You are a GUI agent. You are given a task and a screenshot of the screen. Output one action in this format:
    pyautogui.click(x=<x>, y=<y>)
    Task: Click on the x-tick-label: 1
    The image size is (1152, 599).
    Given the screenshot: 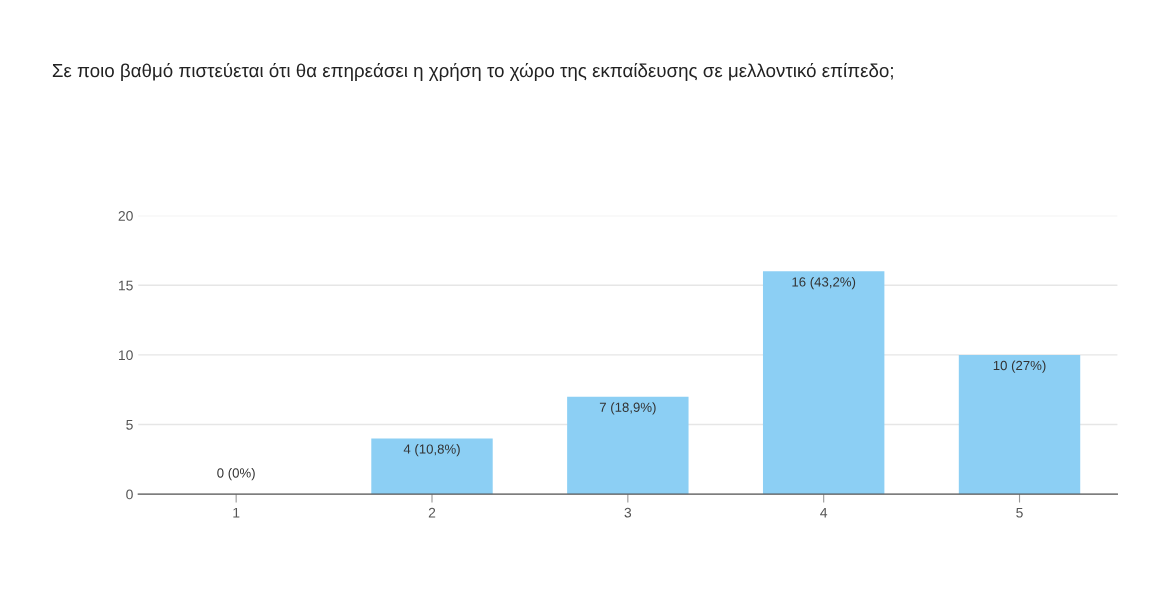 What is the action you would take?
    pyautogui.click(x=236, y=512)
    